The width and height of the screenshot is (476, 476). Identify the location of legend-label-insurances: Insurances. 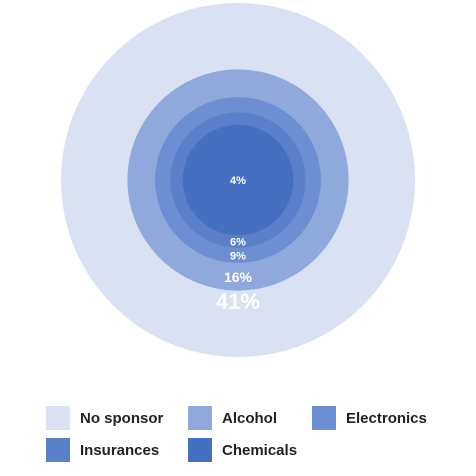
(120, 450).